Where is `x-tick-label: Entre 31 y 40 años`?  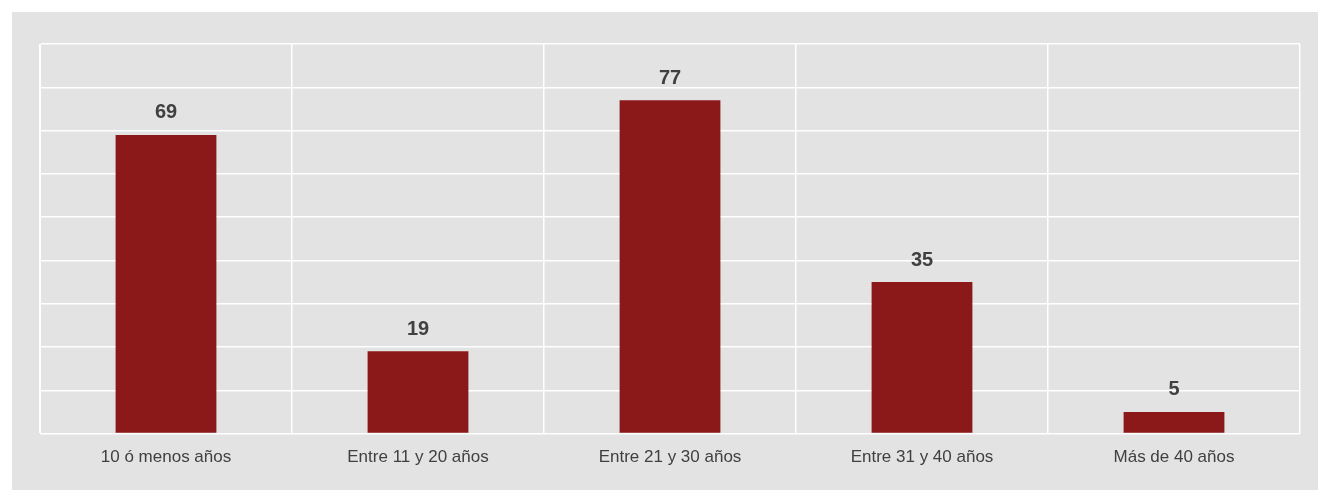
x-tick-label: Entre 31 y 40 años is located at coordinates (922, 457).